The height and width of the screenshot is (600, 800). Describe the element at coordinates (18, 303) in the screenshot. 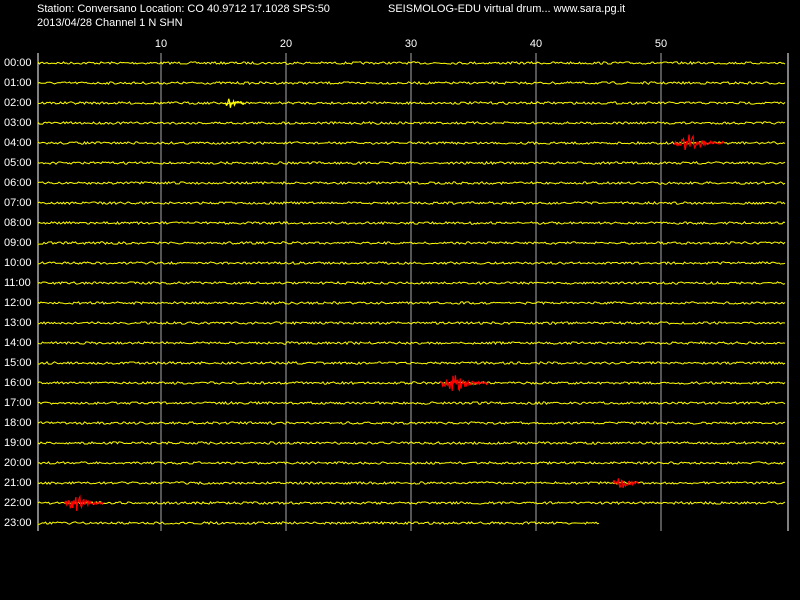

I see `row-label: 12:00` at that location.